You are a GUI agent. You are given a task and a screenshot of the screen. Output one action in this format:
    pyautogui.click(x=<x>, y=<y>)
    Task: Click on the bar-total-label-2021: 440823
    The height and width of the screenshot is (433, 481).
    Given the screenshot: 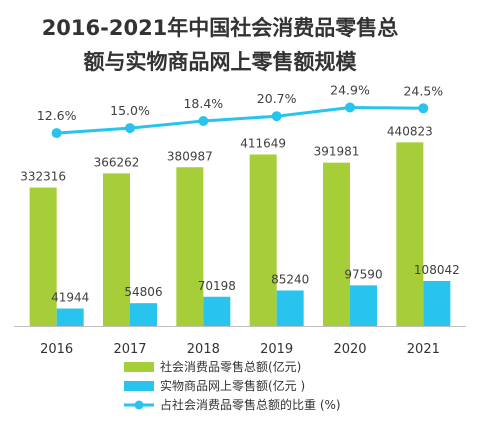 What is the action you would take?
    pyautogui.click(x=410, y=131)
    